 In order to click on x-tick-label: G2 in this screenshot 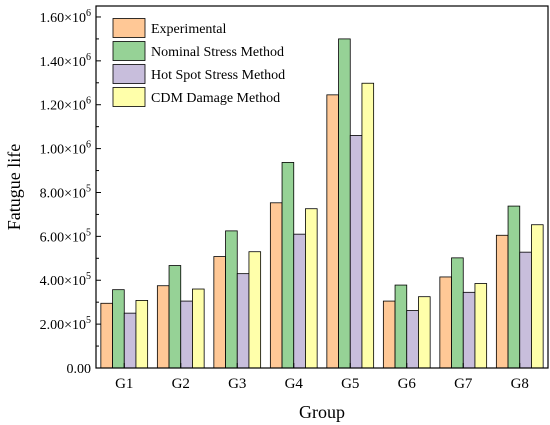, I will do `click(181, 384)`.